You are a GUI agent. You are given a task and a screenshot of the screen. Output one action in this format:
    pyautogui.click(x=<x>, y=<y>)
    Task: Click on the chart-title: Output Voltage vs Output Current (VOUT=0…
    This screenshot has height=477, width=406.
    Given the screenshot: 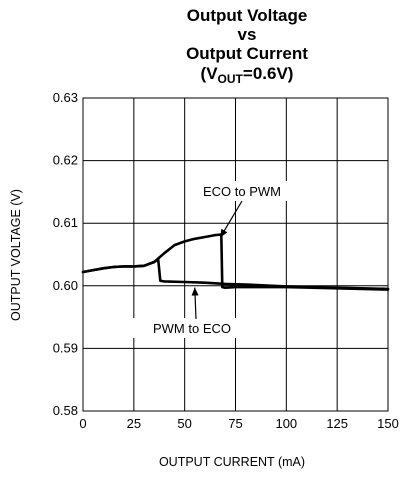 What is the action you would take?
    pyautogui.click(x=247, y=46)
    